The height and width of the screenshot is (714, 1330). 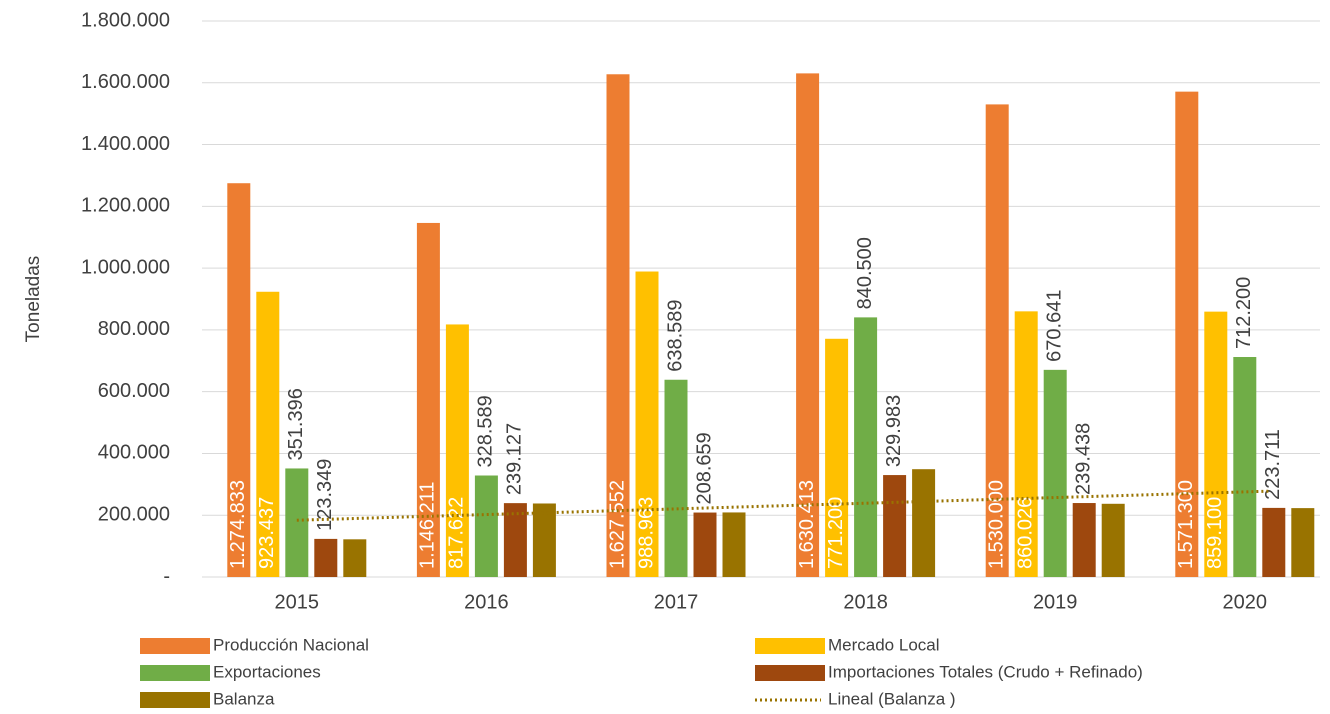 I want to click on data-label: 771.200, so click(x=836, y=533).